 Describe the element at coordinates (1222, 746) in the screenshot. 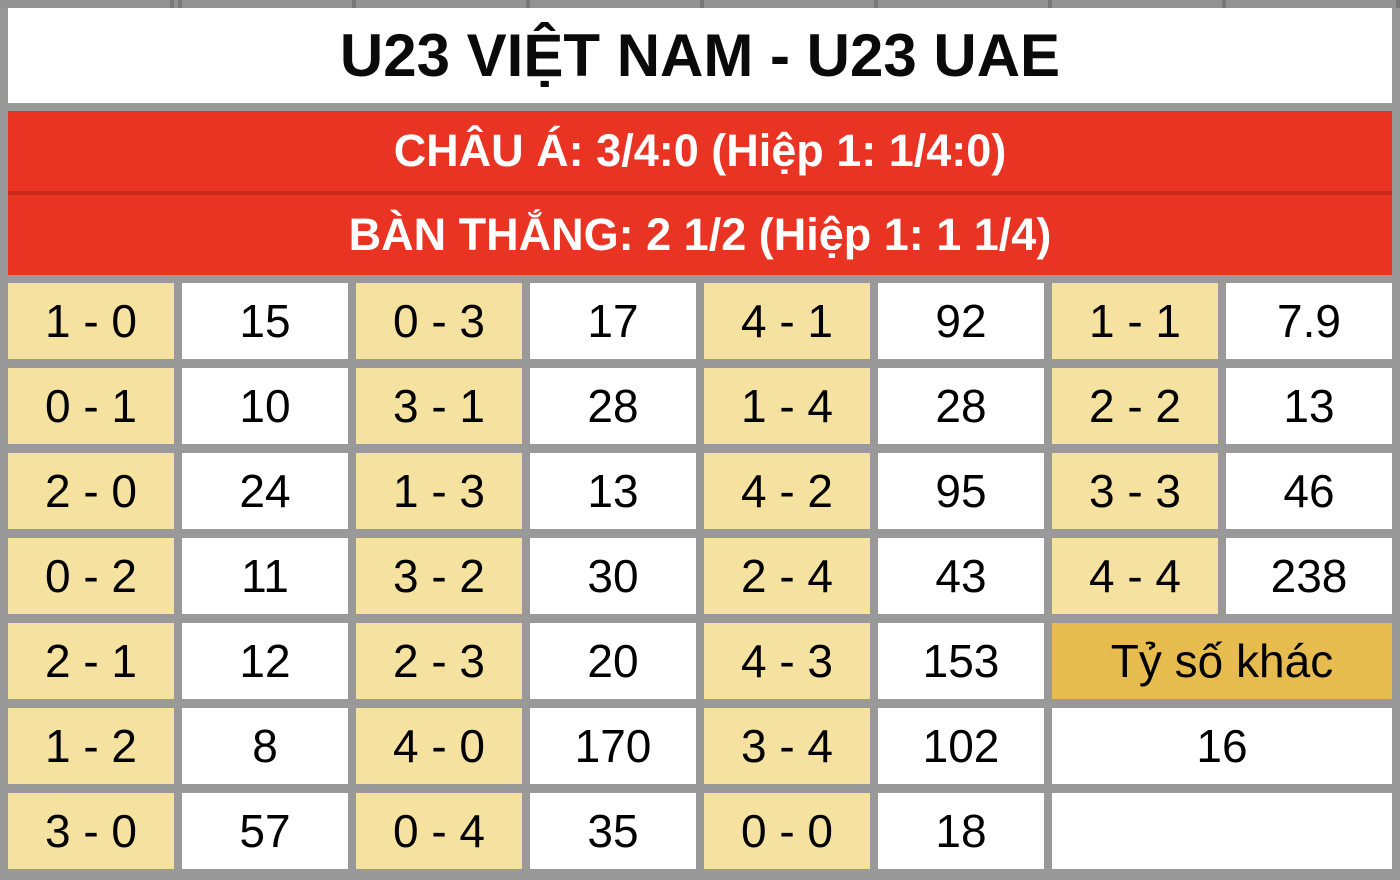

I see `other-score-odds-cell: 16` at that location.